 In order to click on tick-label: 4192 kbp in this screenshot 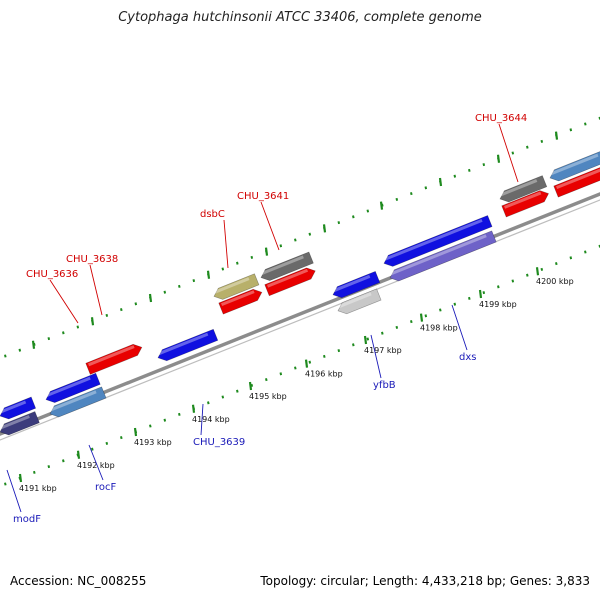, I will do `click(96, 465)`.